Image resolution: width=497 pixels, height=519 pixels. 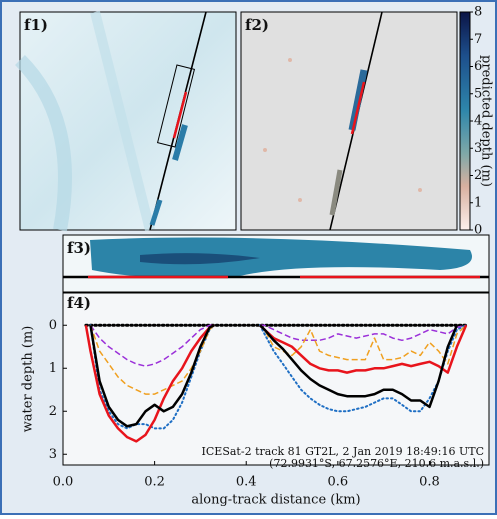 What do you see at coordinates (486, 121) in the screenshot?
I see `colorbar-label: predicted depth (m)` at bounding box center [486, 121].